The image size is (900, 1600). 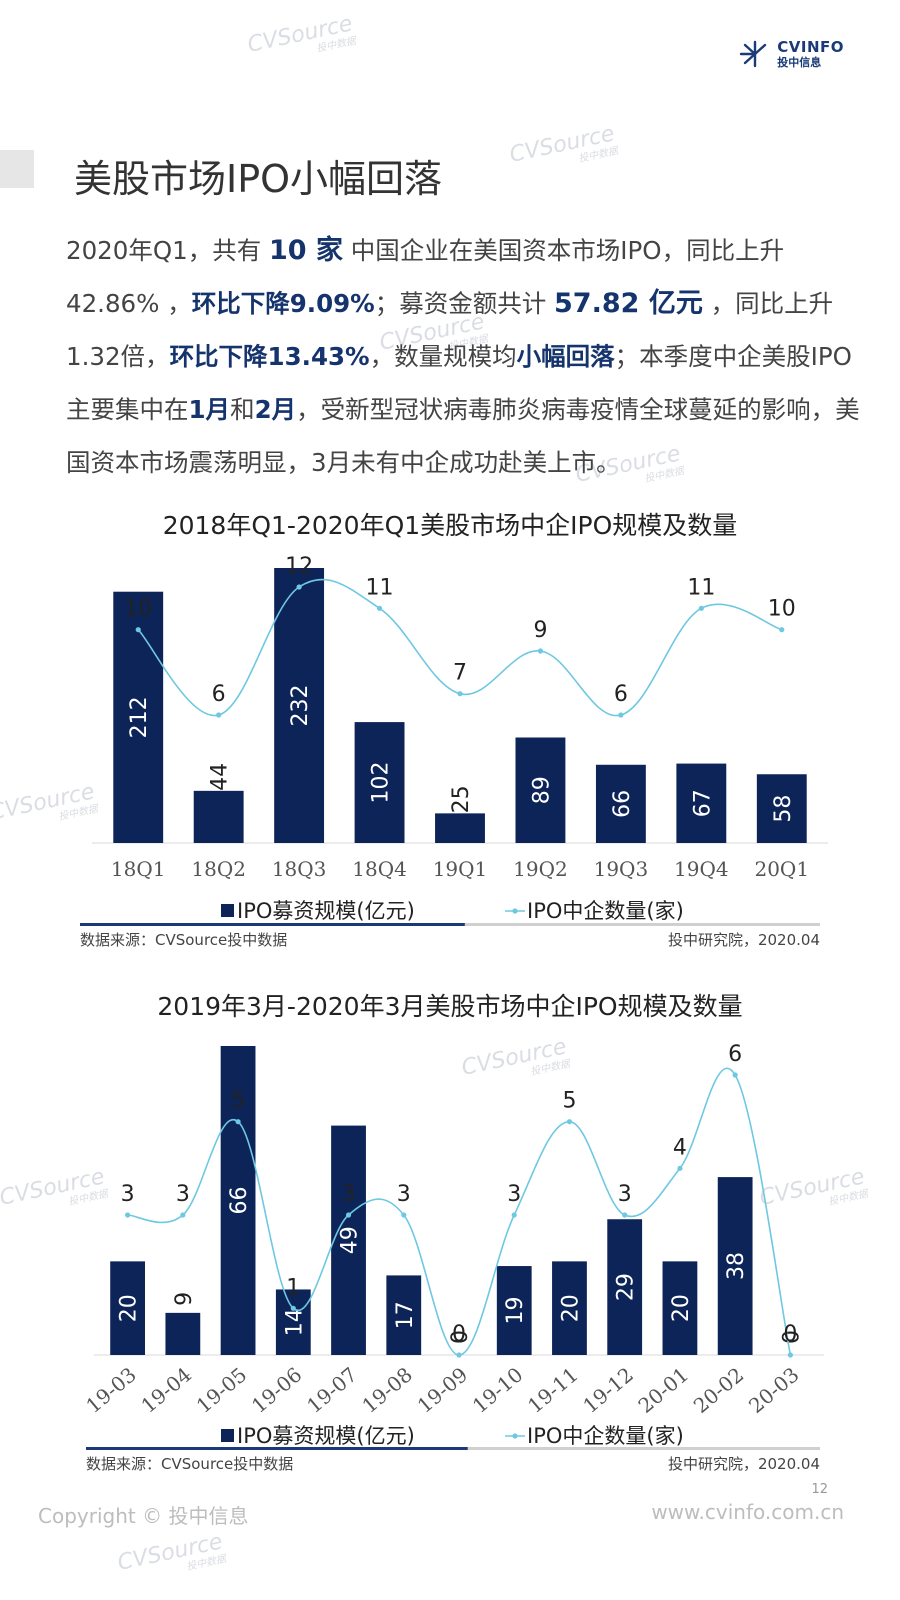 I want to click on line-value-label: 0, so click(x=790, y=1334).